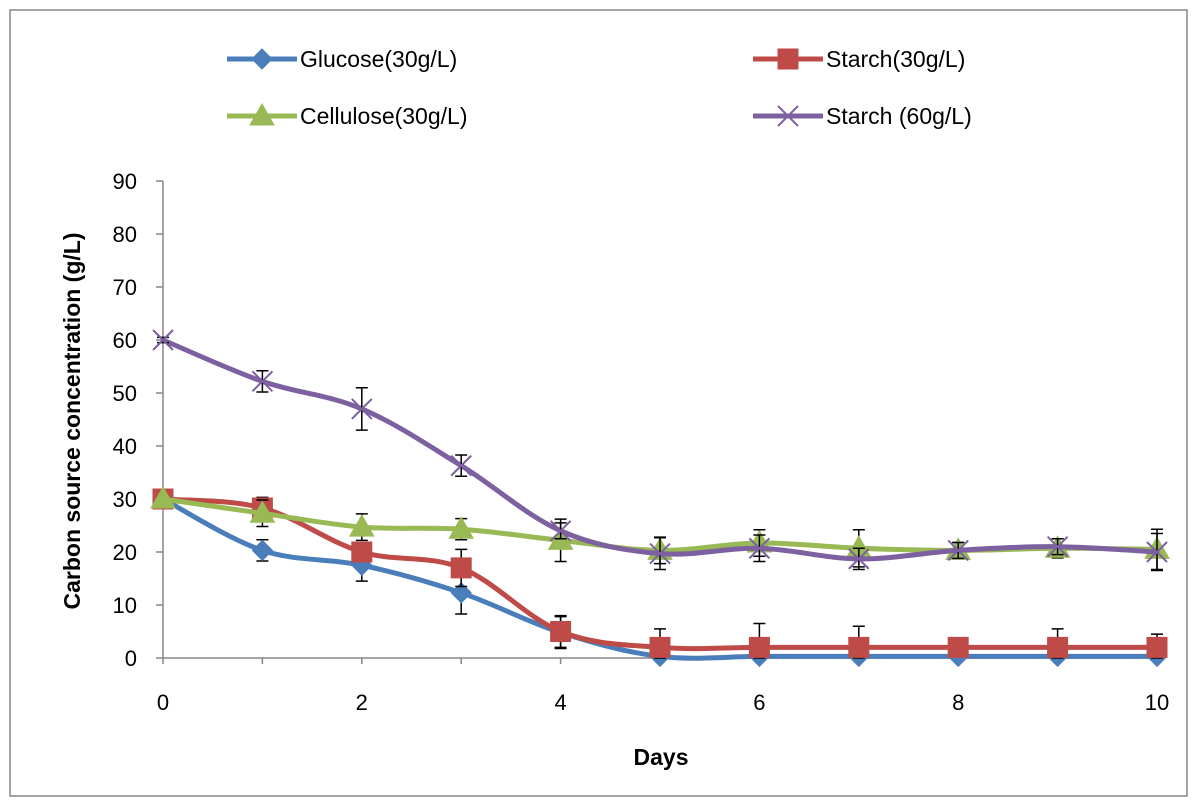  I want to click on y-tick-label: 80, so click(125, 234).